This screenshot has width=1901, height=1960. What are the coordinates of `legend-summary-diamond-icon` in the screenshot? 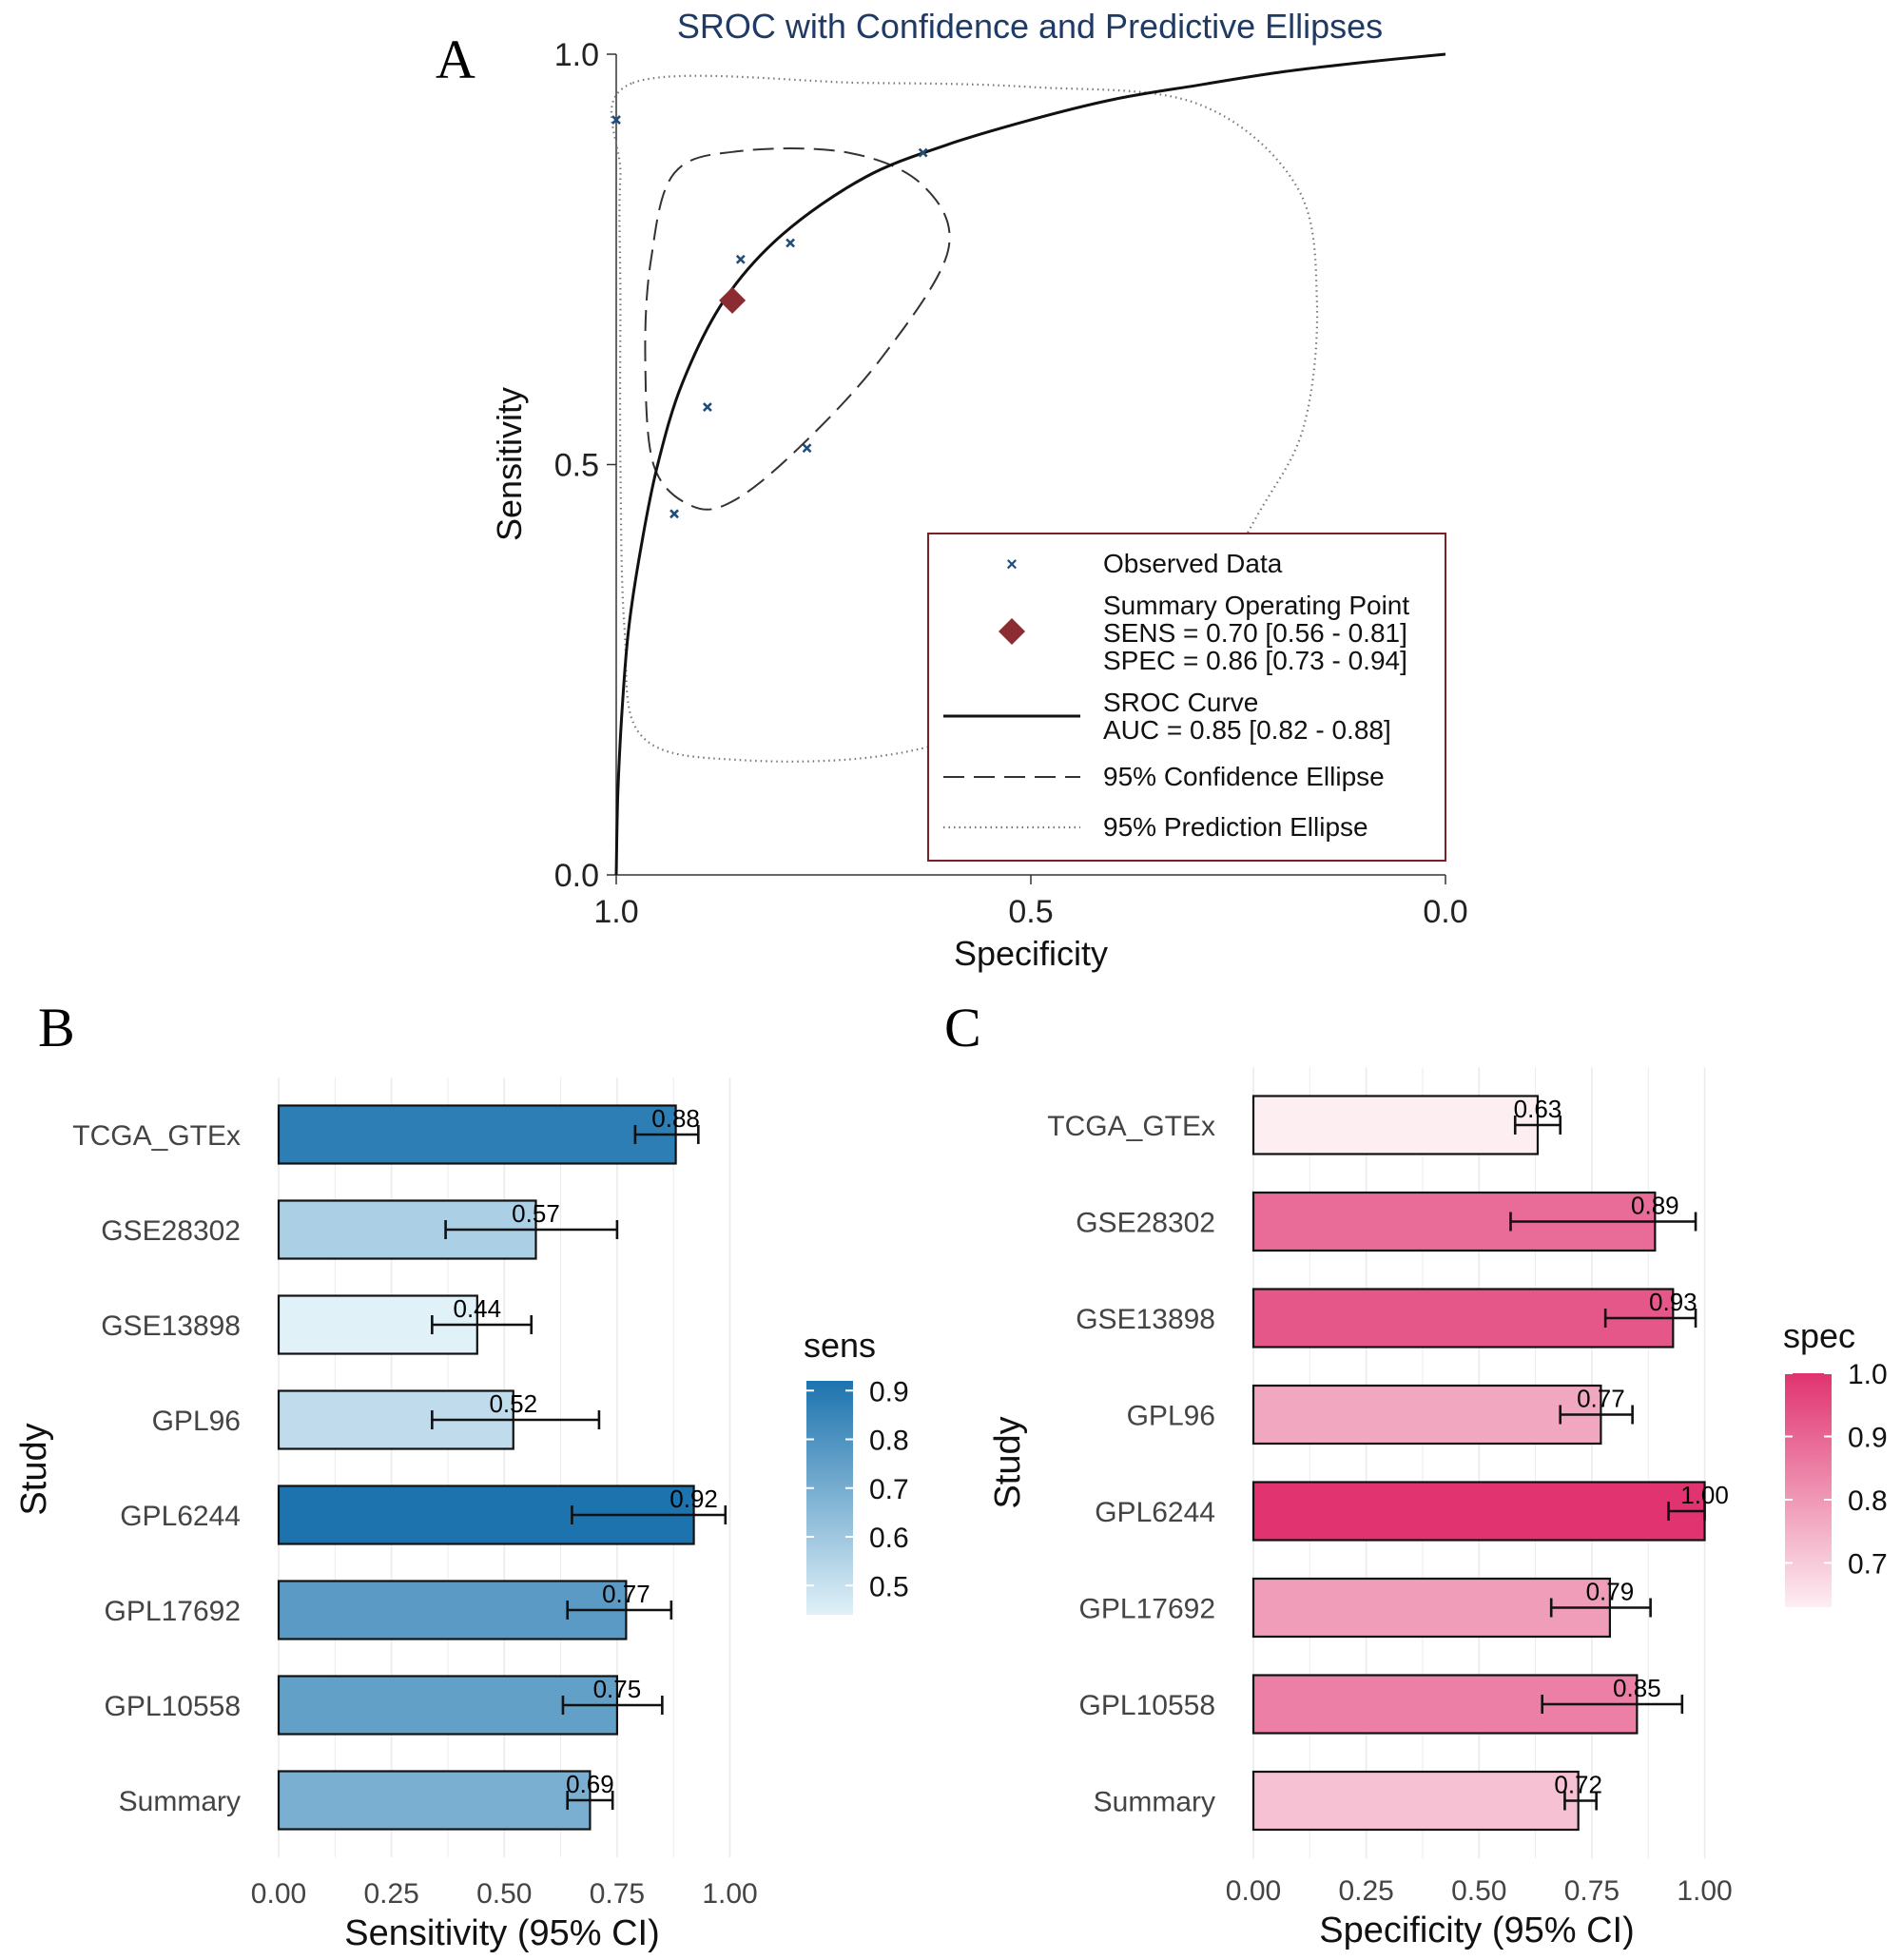 It's located at (1012, 632).